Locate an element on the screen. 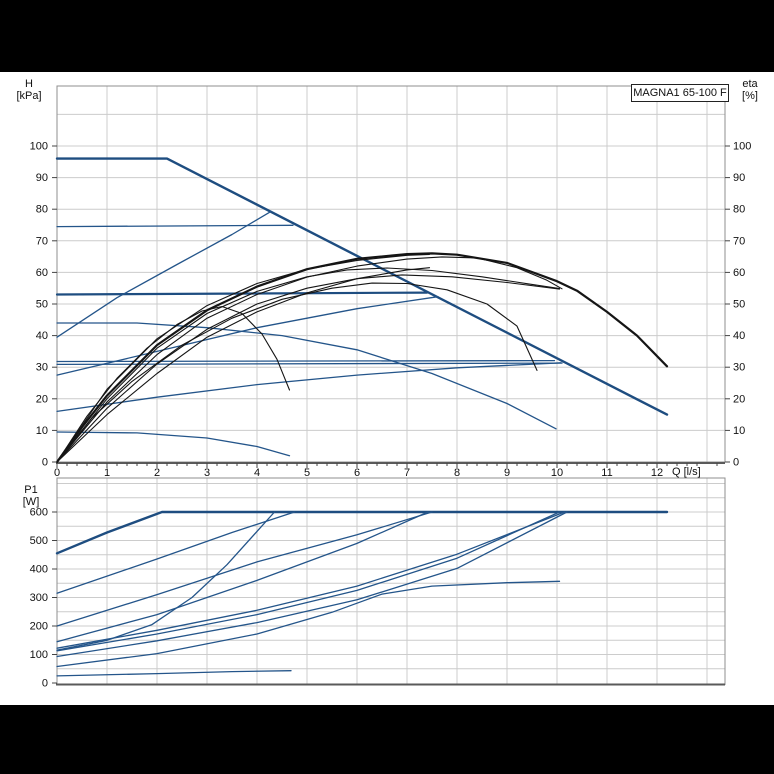  tick-label: 200 is located at coordinates (39, 627).